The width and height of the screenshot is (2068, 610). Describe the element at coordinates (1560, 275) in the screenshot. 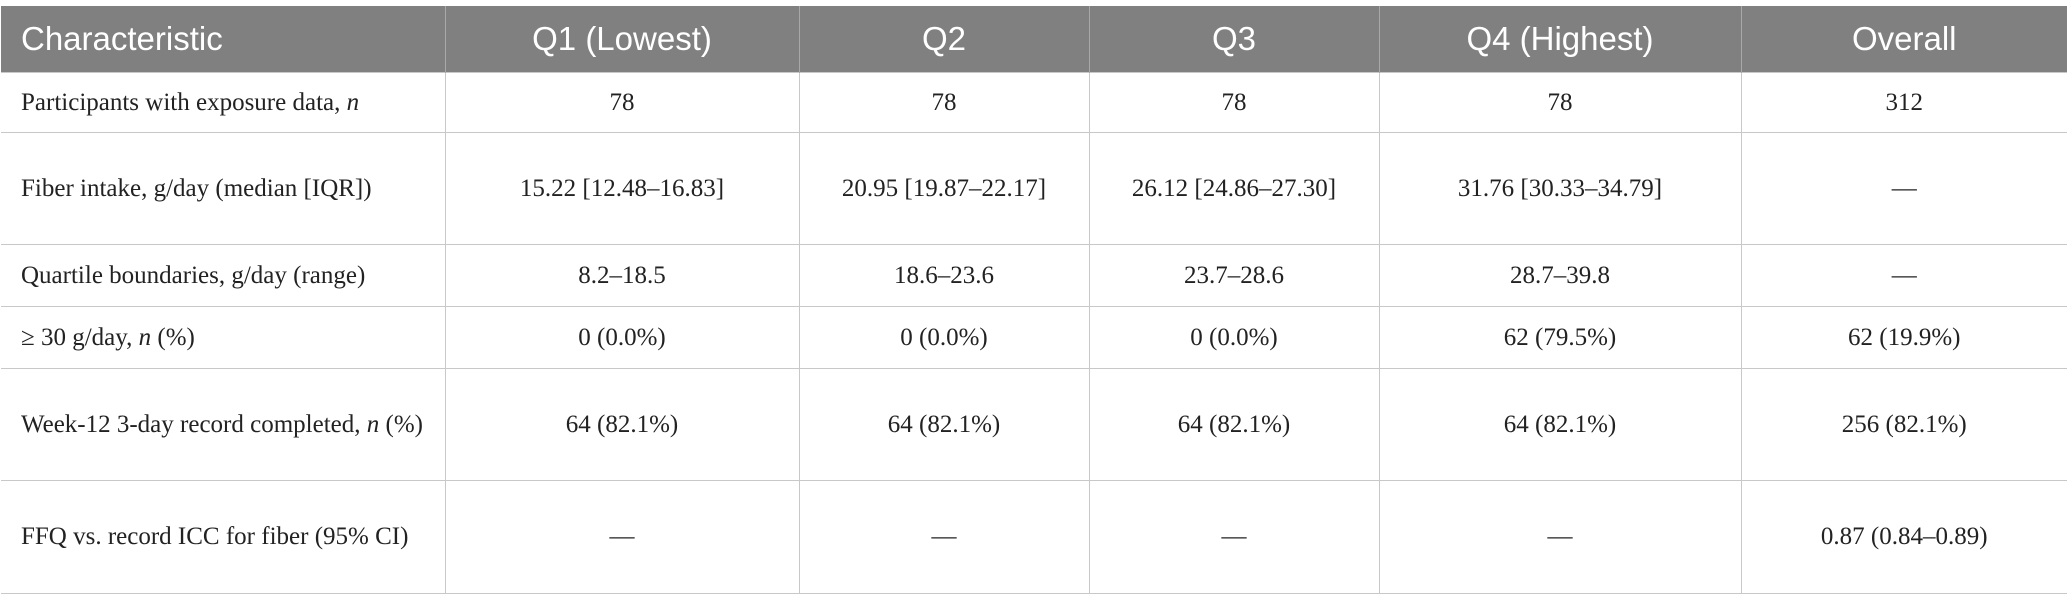

I see `cell: 28.7–39.8` at that location.